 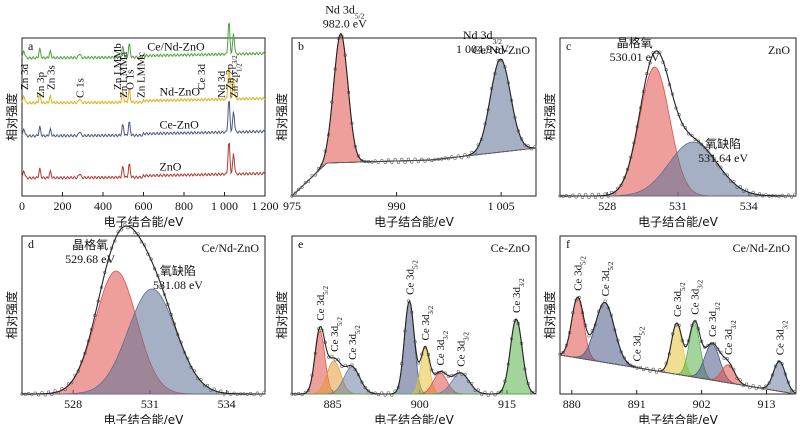 I want to click on x-tick-label: 0, so click(x=22, y=206).